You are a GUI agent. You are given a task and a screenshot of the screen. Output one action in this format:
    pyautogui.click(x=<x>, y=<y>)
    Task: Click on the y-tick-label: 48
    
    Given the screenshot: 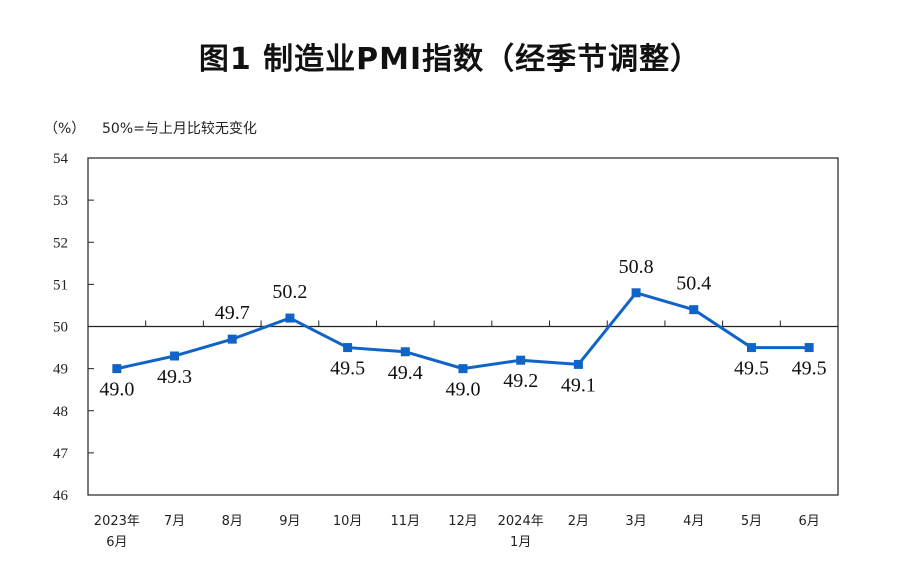 What is the action you would take?
    pyautogui.click(x=60, y=412)
    